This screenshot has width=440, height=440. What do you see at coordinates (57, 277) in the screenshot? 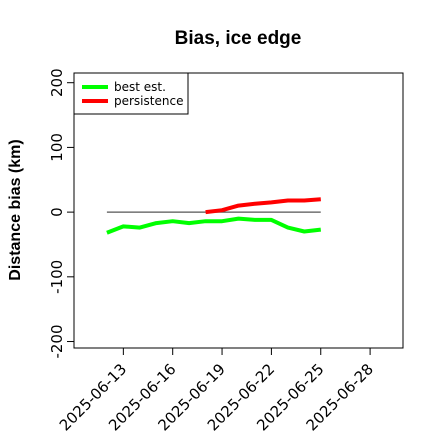
I see `y-tick-label: -100` at bounding box center [57, 277].